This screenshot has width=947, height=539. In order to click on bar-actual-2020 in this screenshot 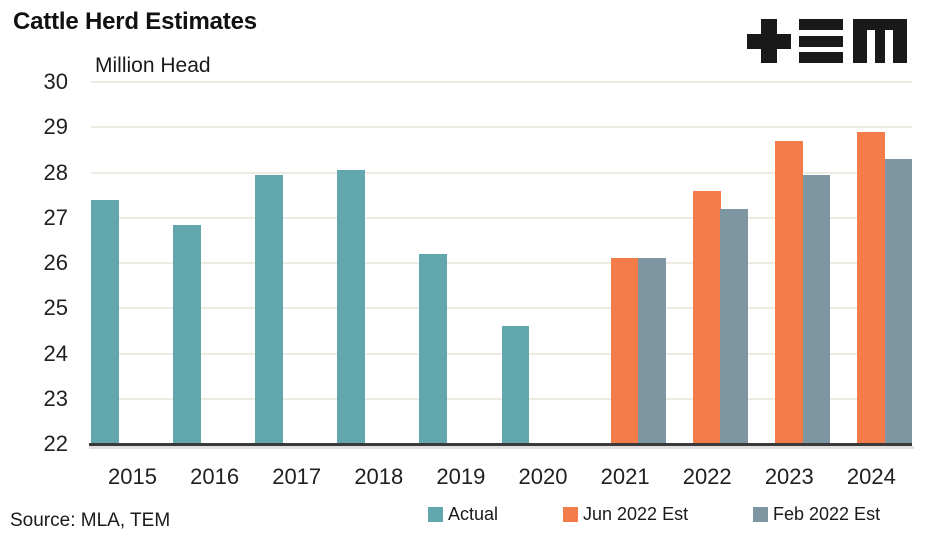, I will do `click(515, 385)`.